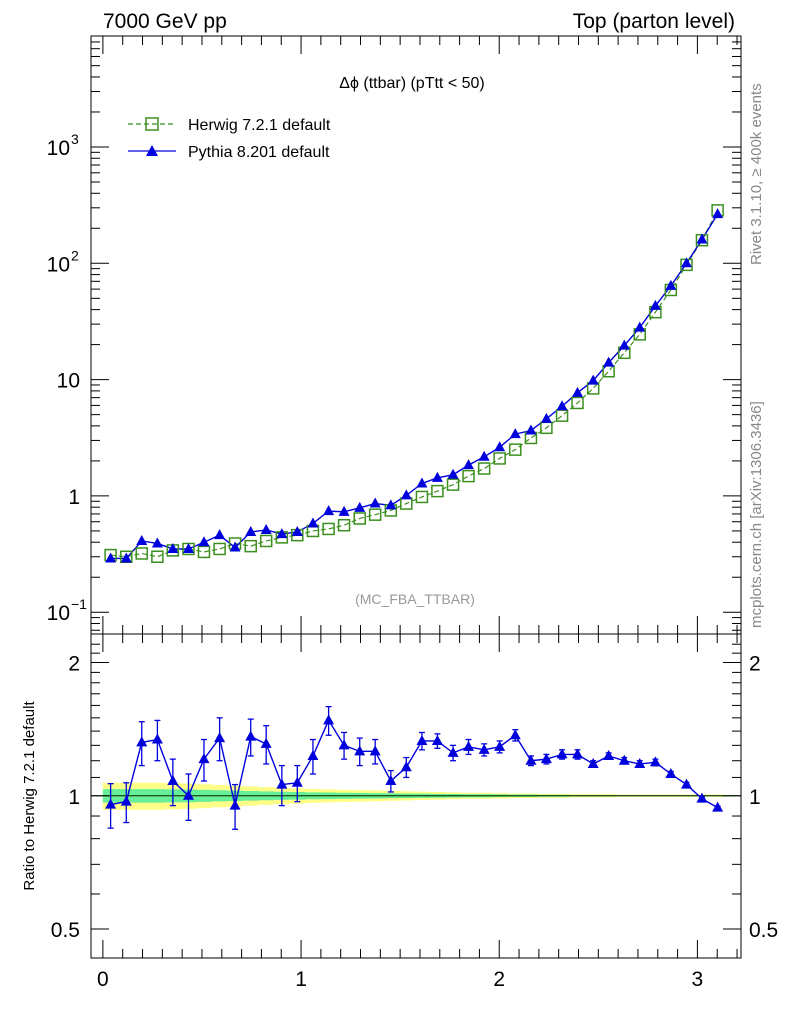 This screenshot has height=1024, width=786. I want to click on x-tick-label: 3, so click(698, 979).